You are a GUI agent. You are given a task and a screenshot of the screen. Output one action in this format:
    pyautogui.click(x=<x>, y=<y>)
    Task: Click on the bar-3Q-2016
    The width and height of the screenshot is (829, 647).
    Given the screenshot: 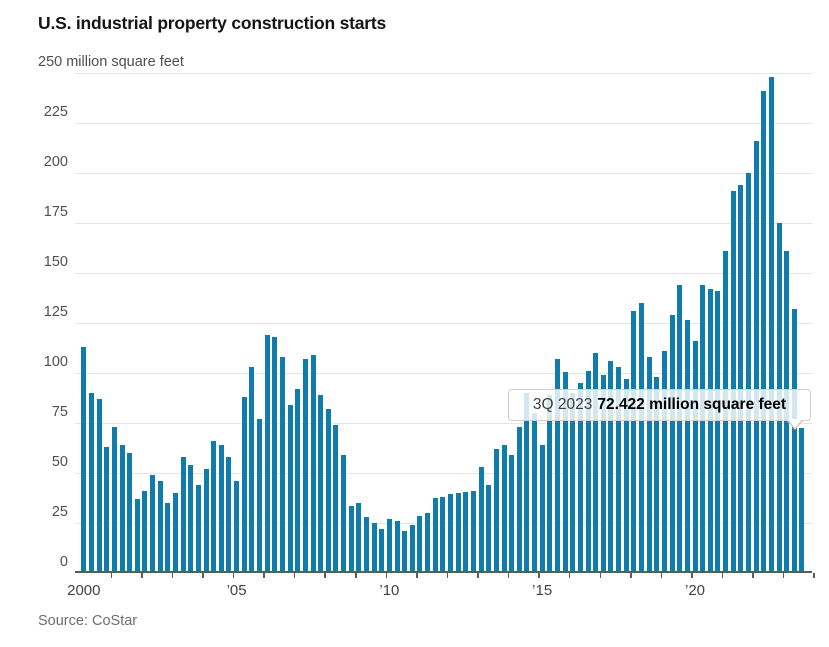 What is the action you would take?
    pyautogui.click(x=588, y=472)
    